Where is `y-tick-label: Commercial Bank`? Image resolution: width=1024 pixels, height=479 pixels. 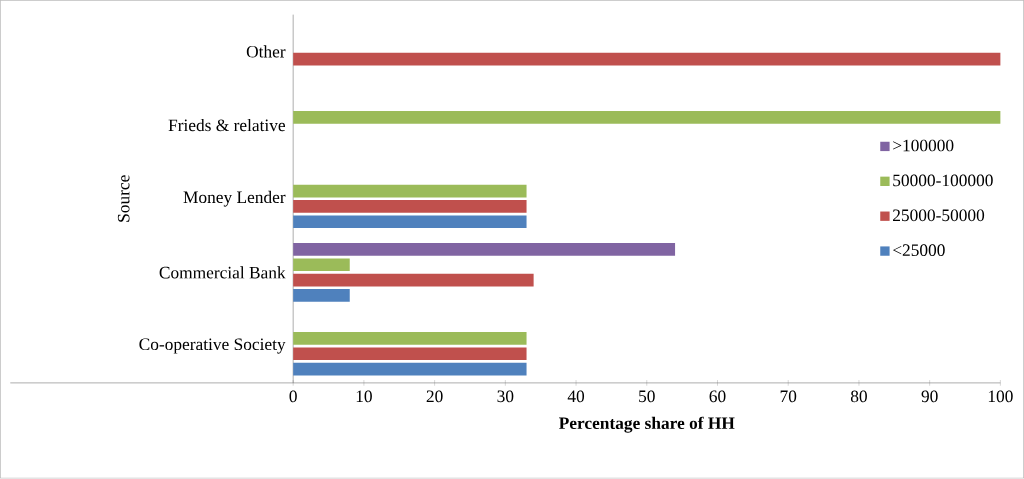
y-tick-label: Commercial Bank is located at coordinates (222, 272).